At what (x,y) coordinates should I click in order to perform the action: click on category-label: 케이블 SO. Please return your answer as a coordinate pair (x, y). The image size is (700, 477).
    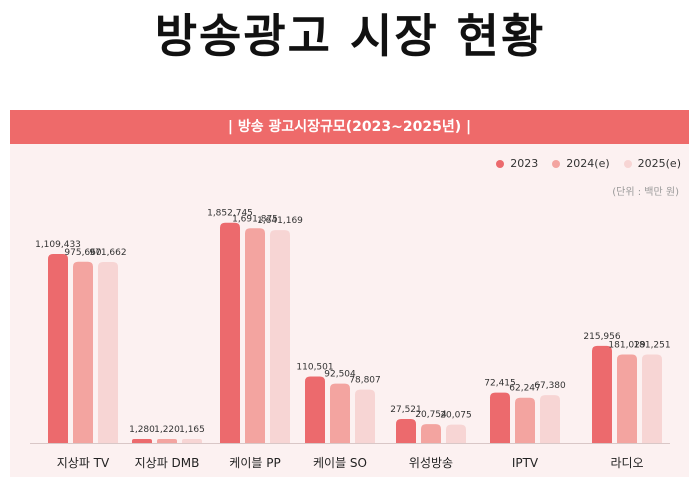
    Looking at the image, I should click on (340, 463).